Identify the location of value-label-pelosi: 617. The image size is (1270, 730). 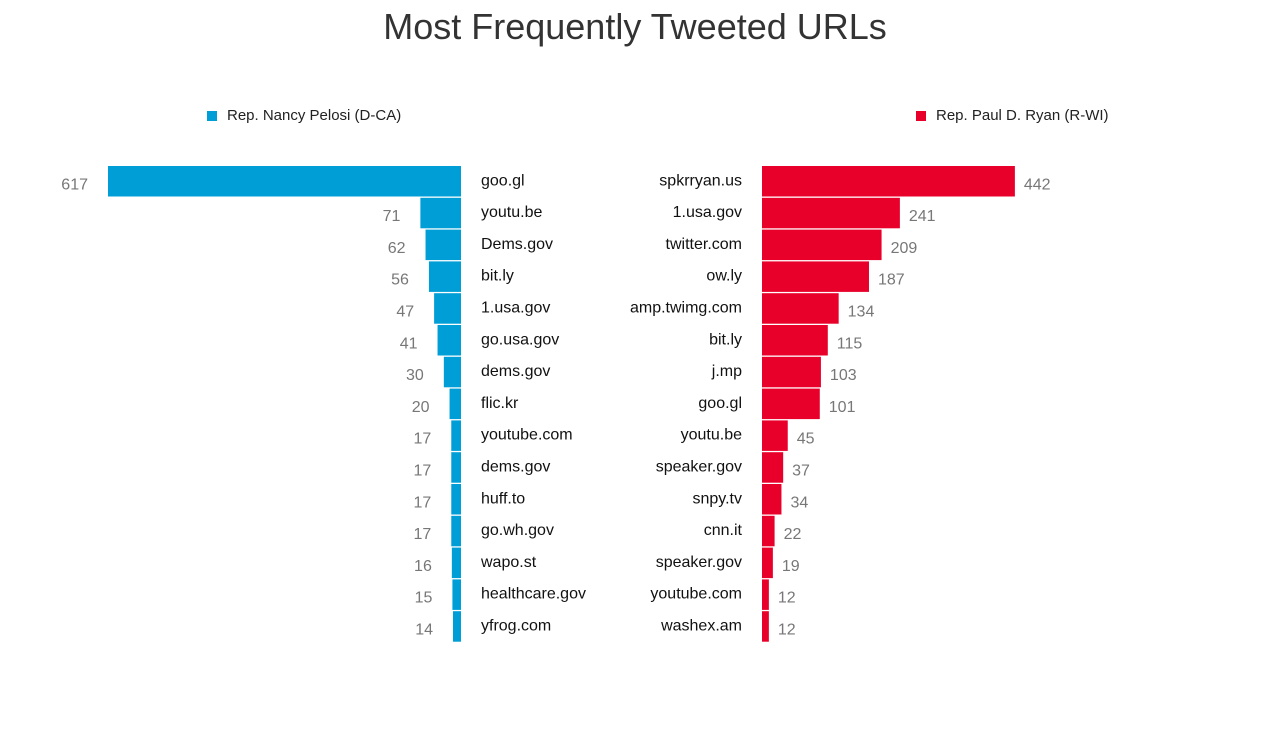
(74, 184).